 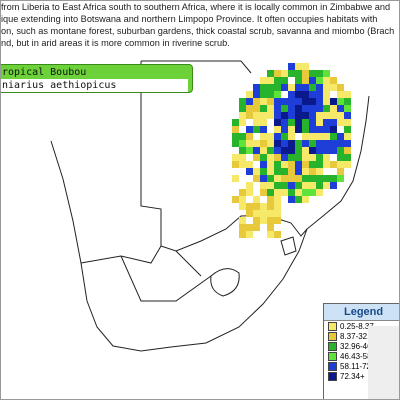 I want to click on eswatini, so click(x=288, y=246).